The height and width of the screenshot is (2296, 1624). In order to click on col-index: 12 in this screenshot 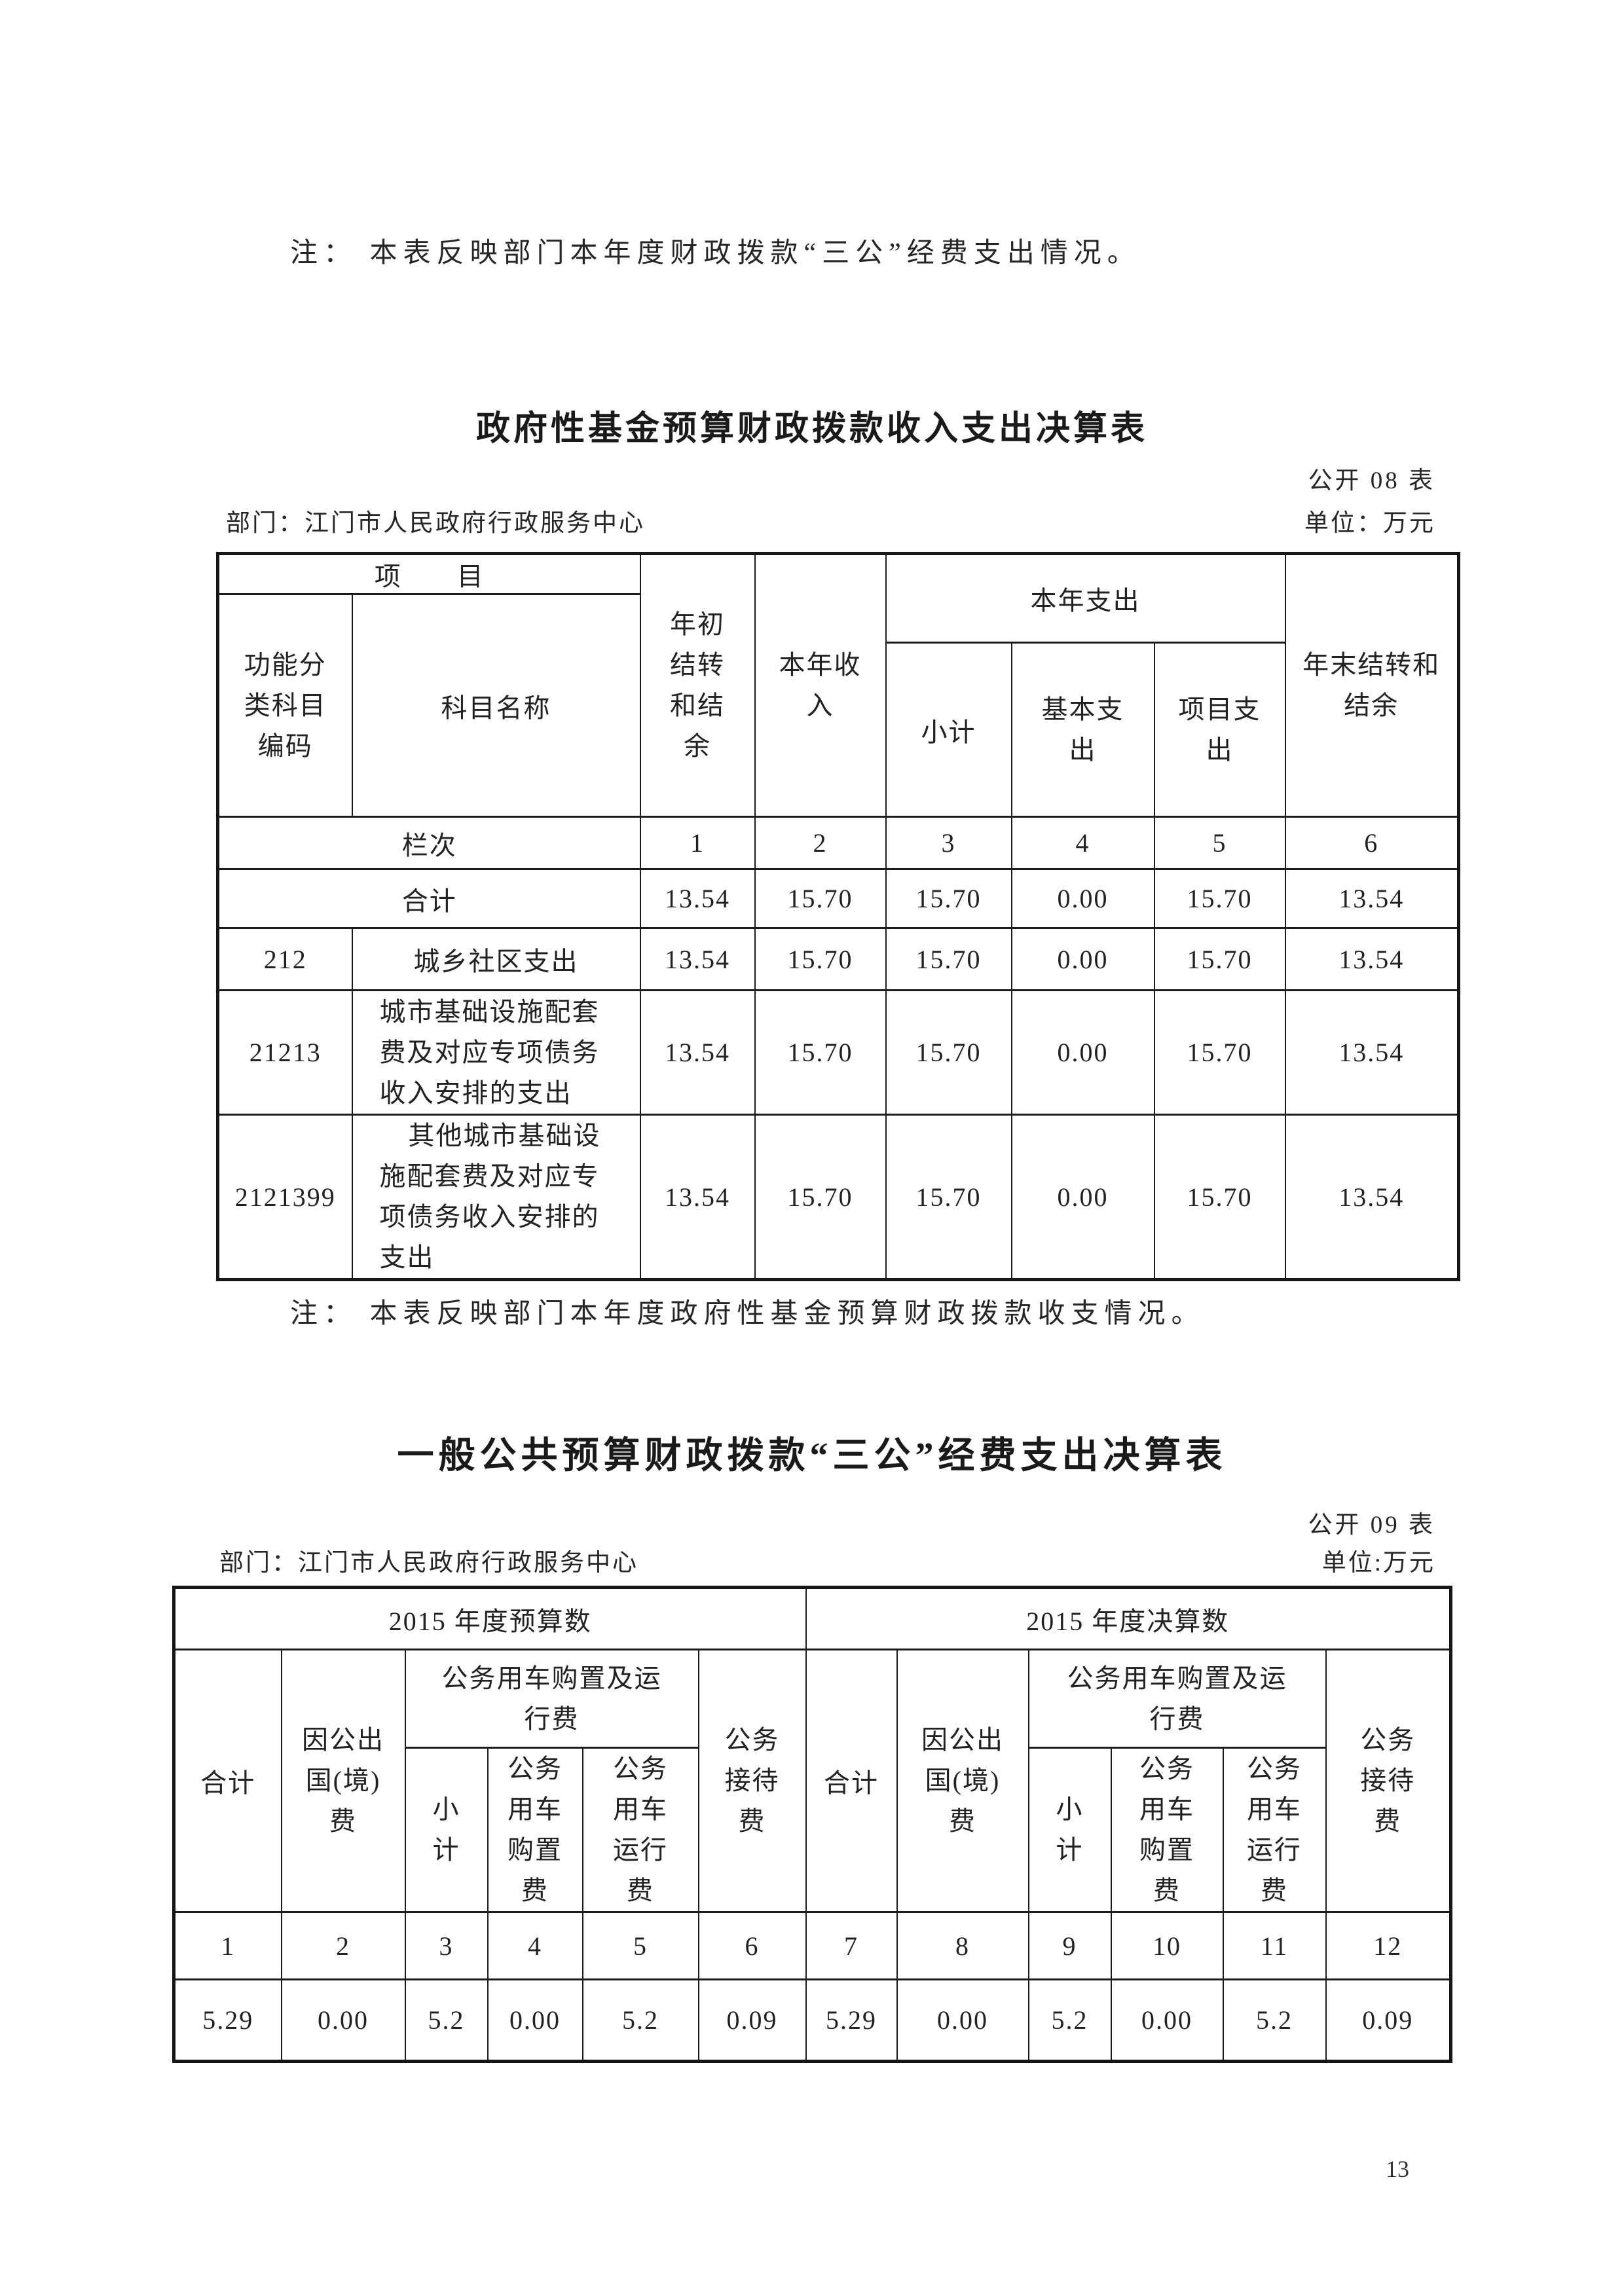, I will do `click(1388, 1945)`.